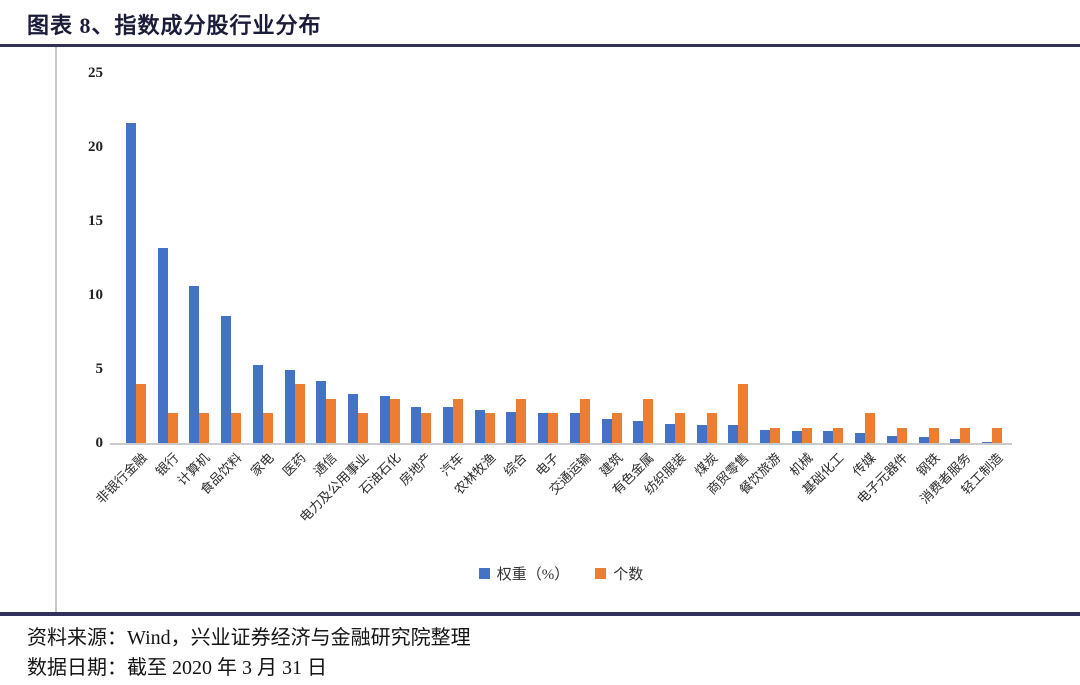 The image size is (1080, 685). I want to click on data-date-note: 数据日期：截至 2020 年 3 月 31 日, so click(177, 668).